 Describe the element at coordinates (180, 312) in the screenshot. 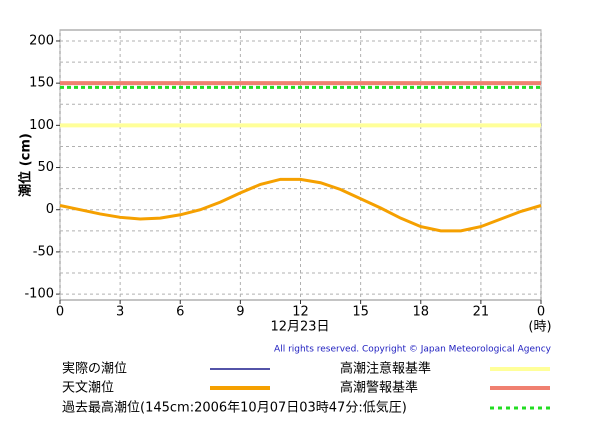

I see `x-tick-label: 6` at that location.